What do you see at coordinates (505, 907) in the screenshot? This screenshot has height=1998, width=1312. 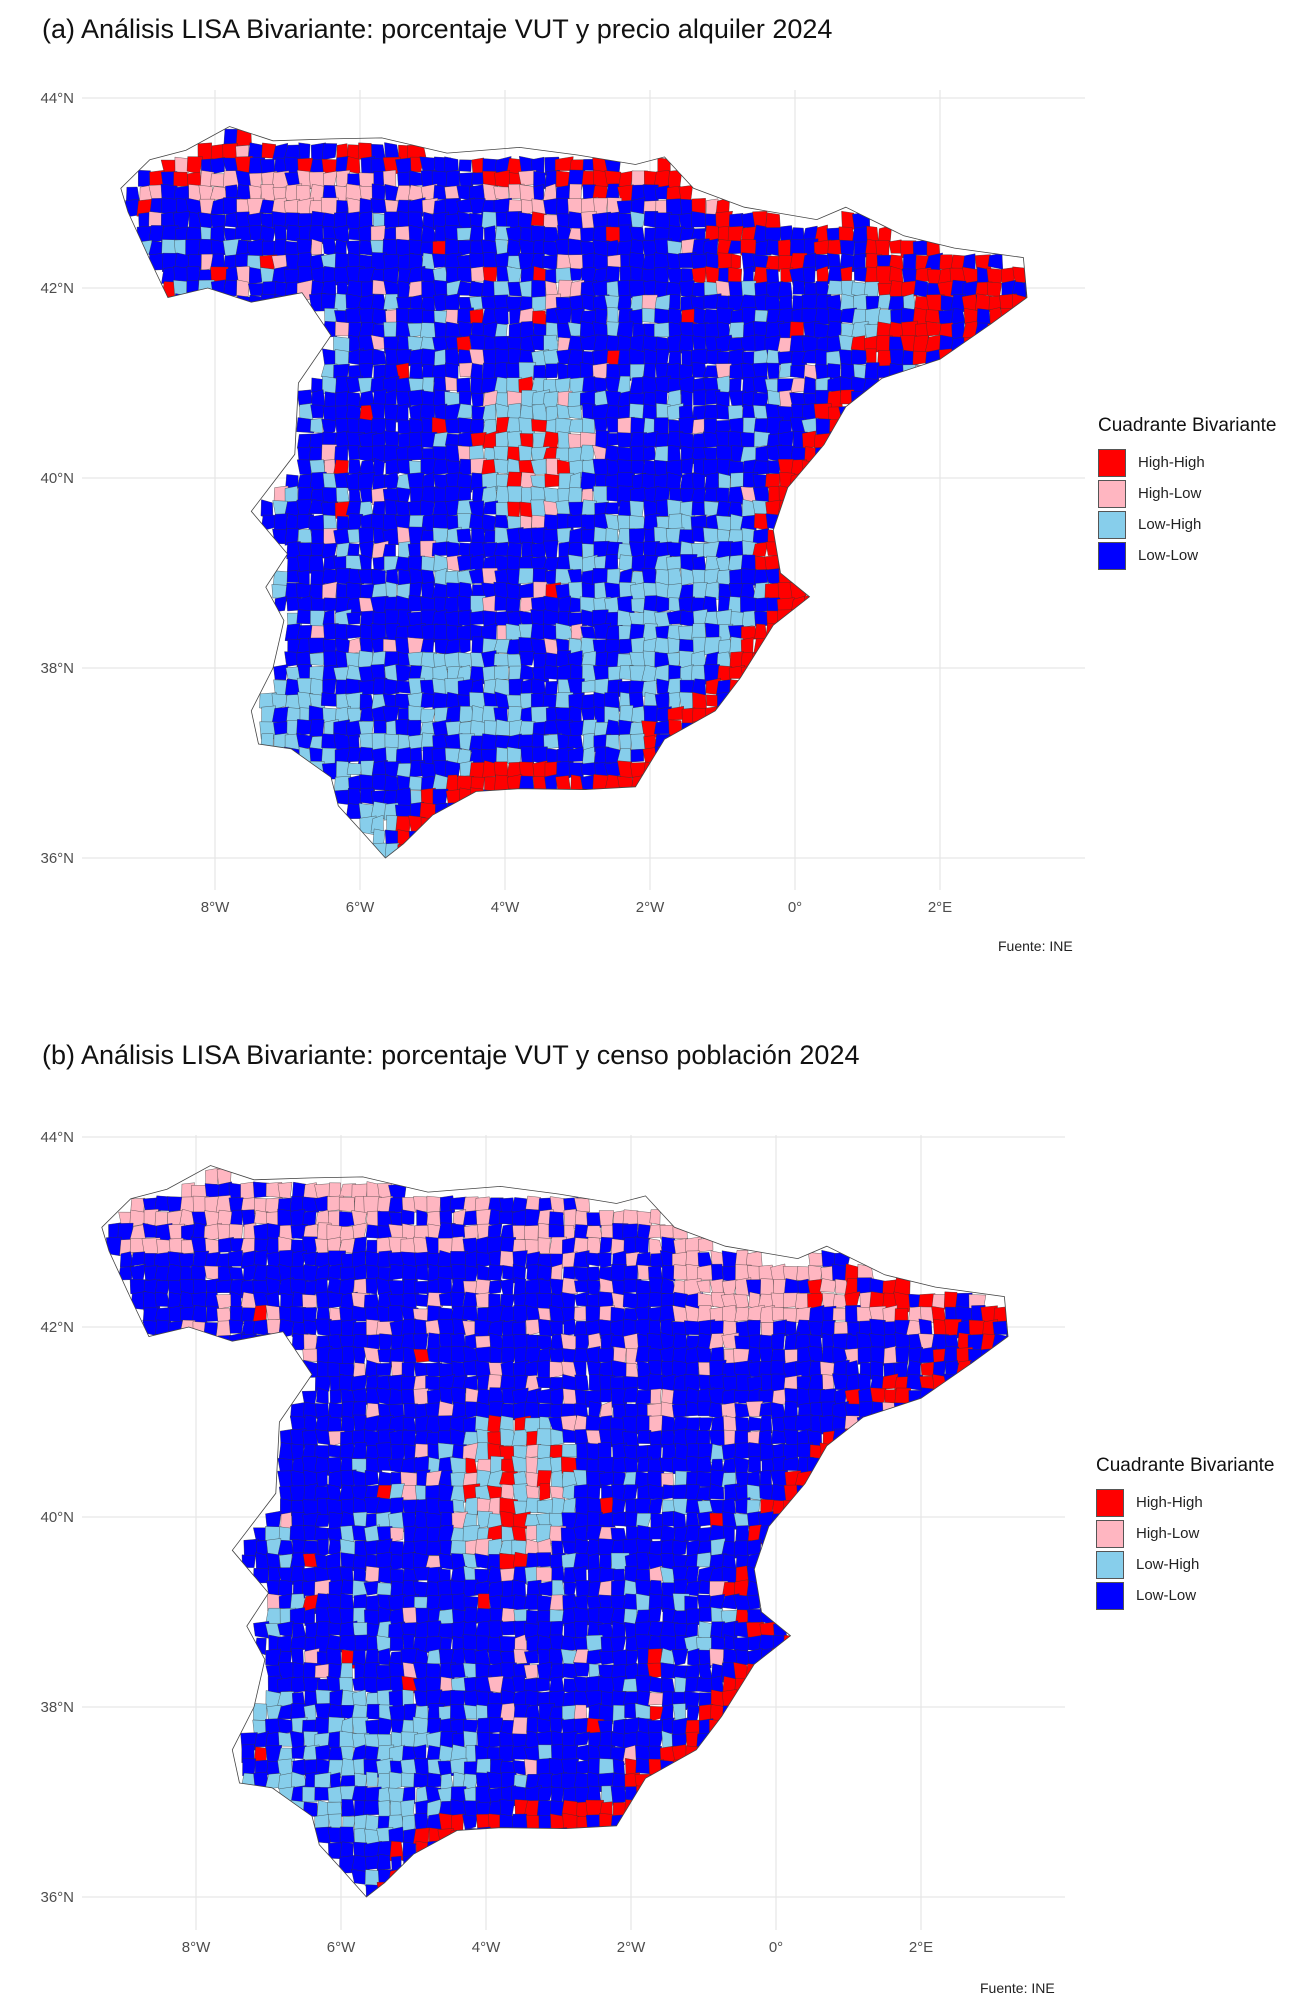 I see `lon-tick-label: 4°W` at bounding box center [505, 907].